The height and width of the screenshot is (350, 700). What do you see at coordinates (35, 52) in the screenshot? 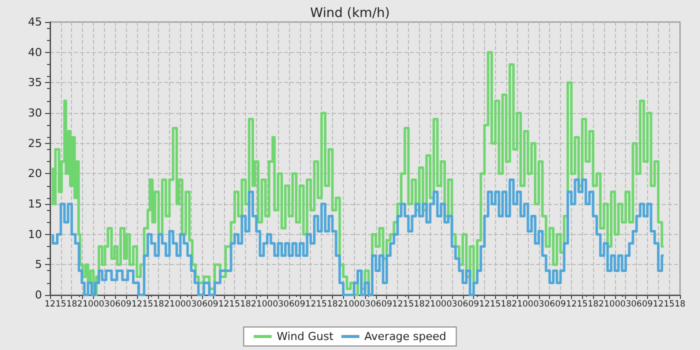
I see `y-tick-label: 40` at bounding box center [35, 52].